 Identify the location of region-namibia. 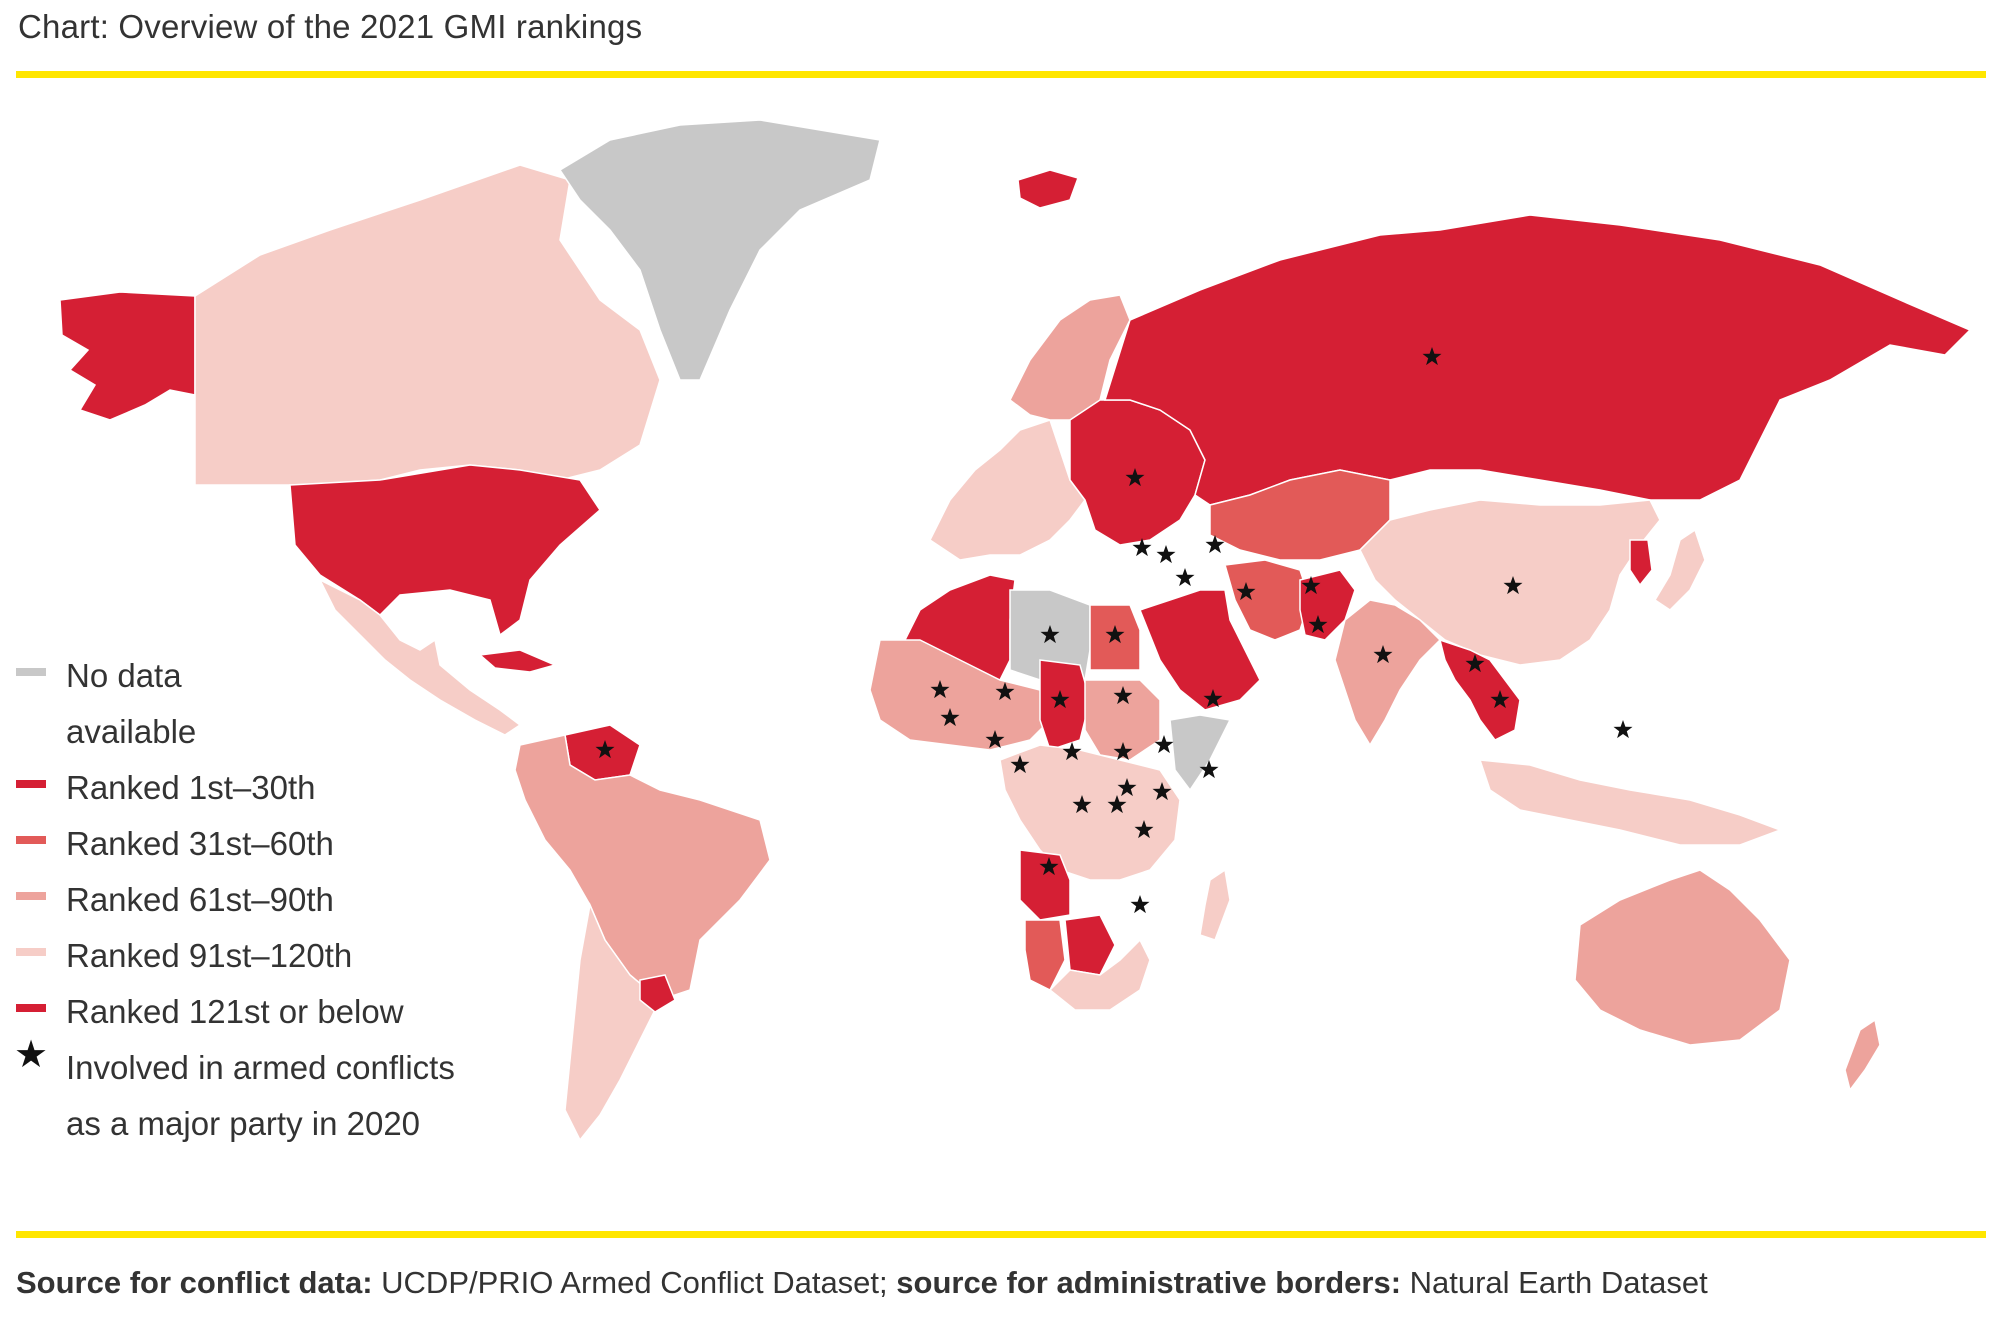
(1045, 955).